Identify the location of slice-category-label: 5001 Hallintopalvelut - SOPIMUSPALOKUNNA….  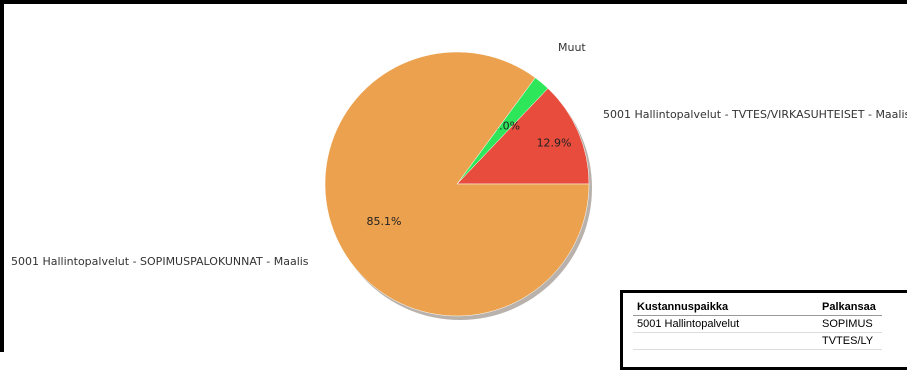
(160, 261).